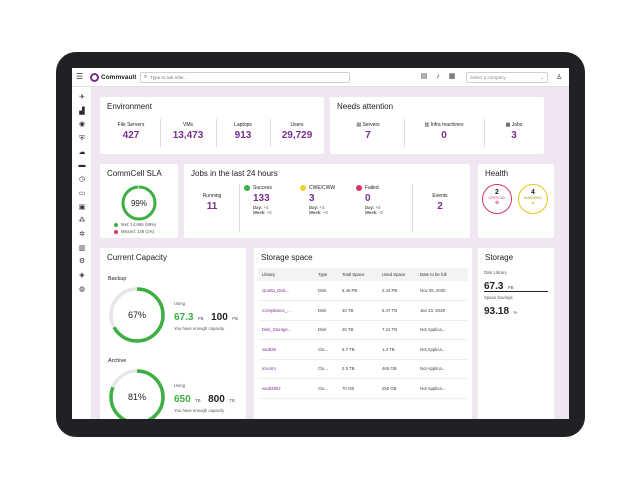 Image resolution: width=640 pixels, height=492 pixels. I want to click on column-header: Total Space, so click(358, 274).